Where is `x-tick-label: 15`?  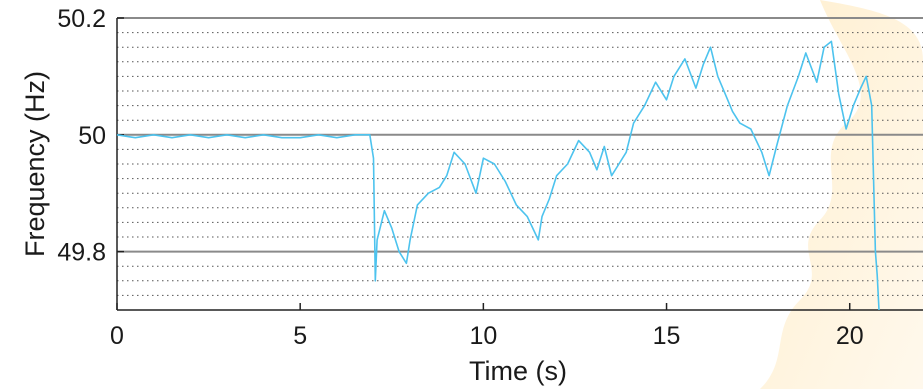
x-tick-label: 15 is located at coordinates (667, 336).